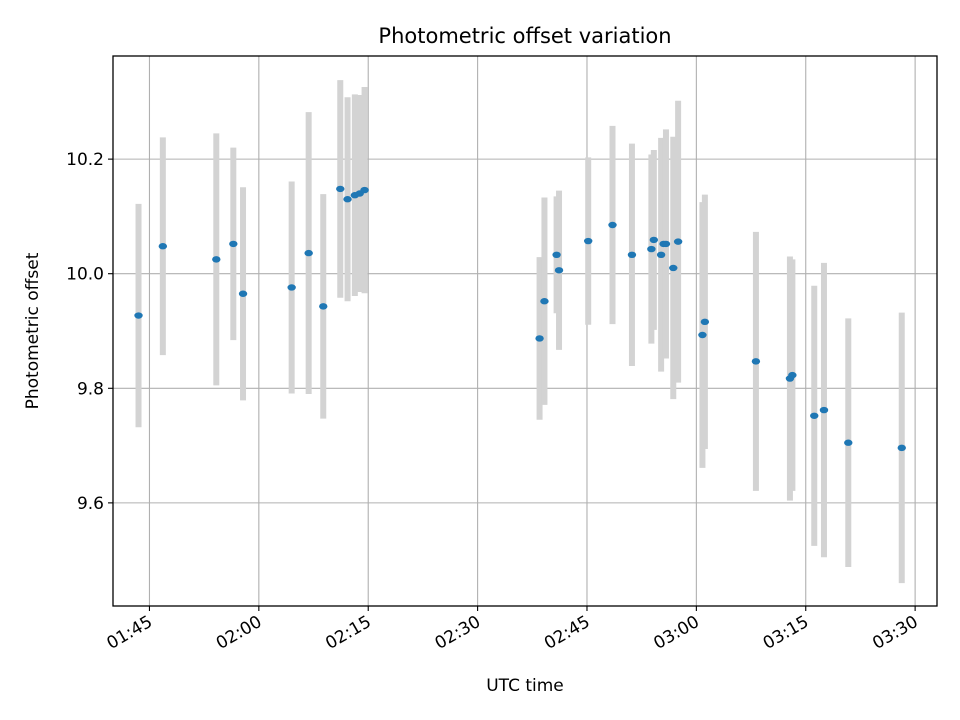 This screenshot has height=720, width=960. Describe the element at coordinates (90, 389) in the screenshot. I see `y-tick-label: 9.8` at that location.